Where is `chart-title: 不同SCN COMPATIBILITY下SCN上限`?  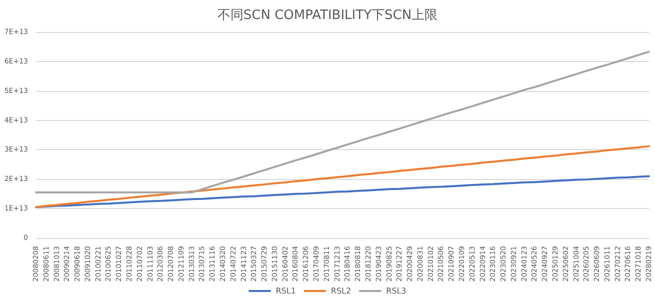 chart-title: 不同SCN COMPATIBILITY下SCN上限 is located at coordinates (327, 15).